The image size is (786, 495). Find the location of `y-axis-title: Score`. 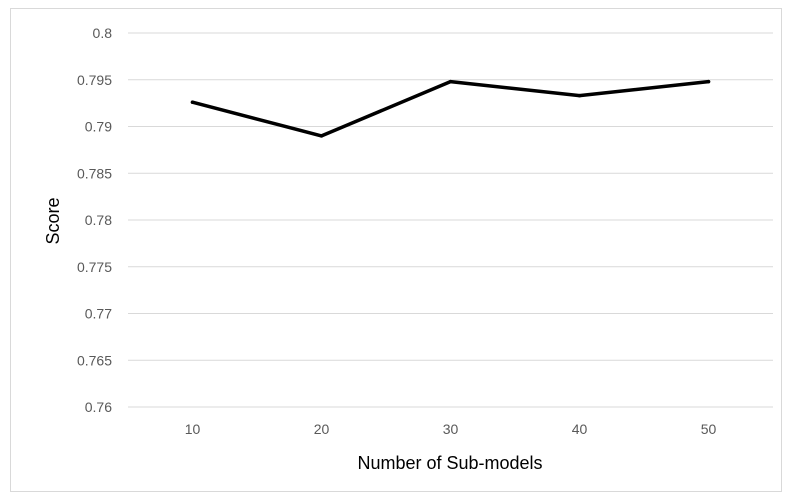

y-axis-title: Score is located at coordinates (53, 220).